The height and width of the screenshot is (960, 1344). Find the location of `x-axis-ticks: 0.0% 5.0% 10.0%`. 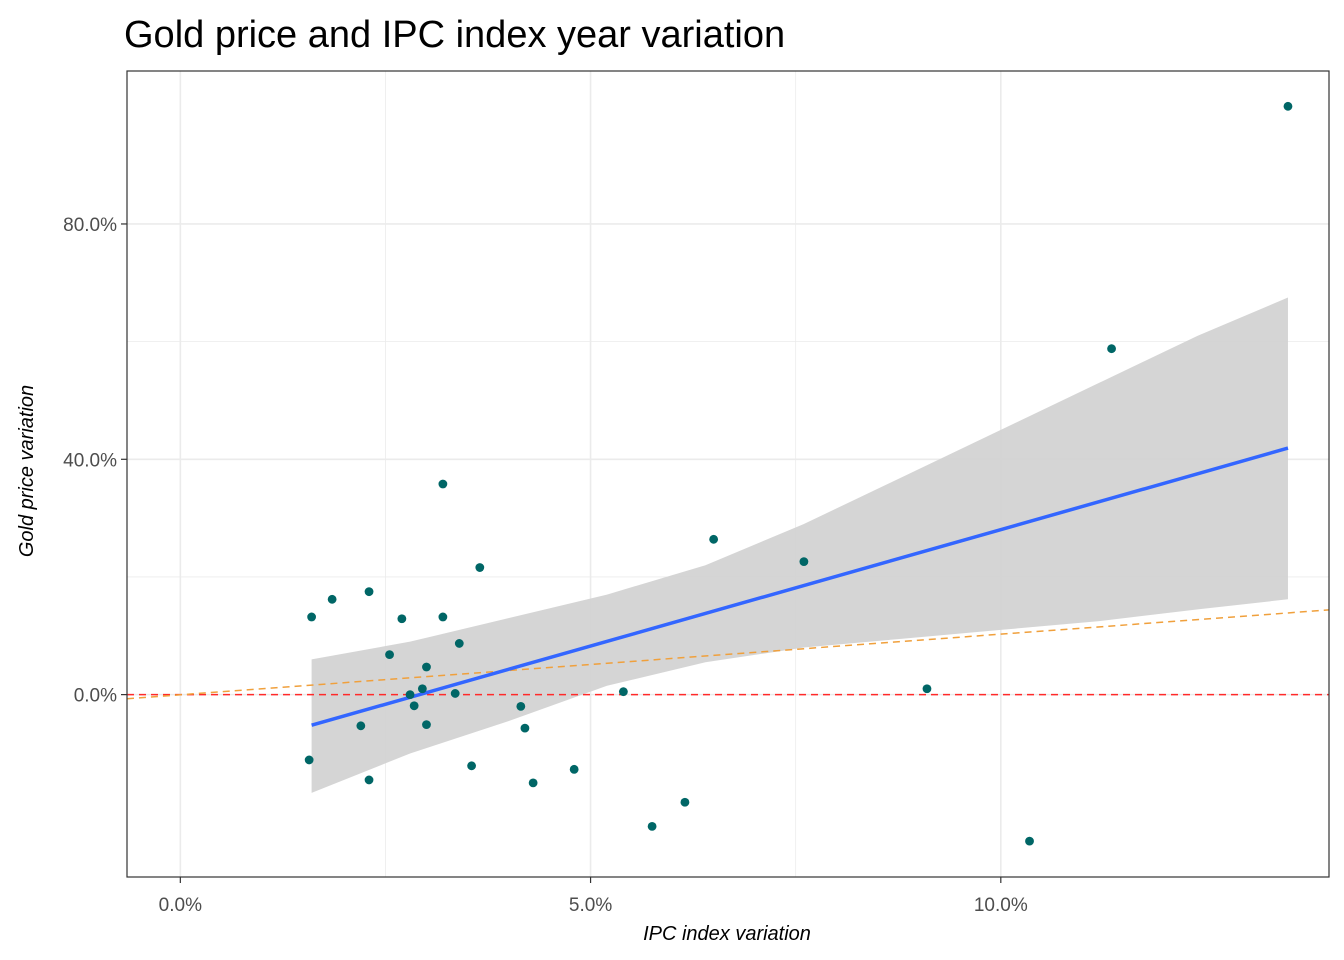

x-axis-ticks: 0.0% 5.0% 10.0% is located at coordinates (593, 896).